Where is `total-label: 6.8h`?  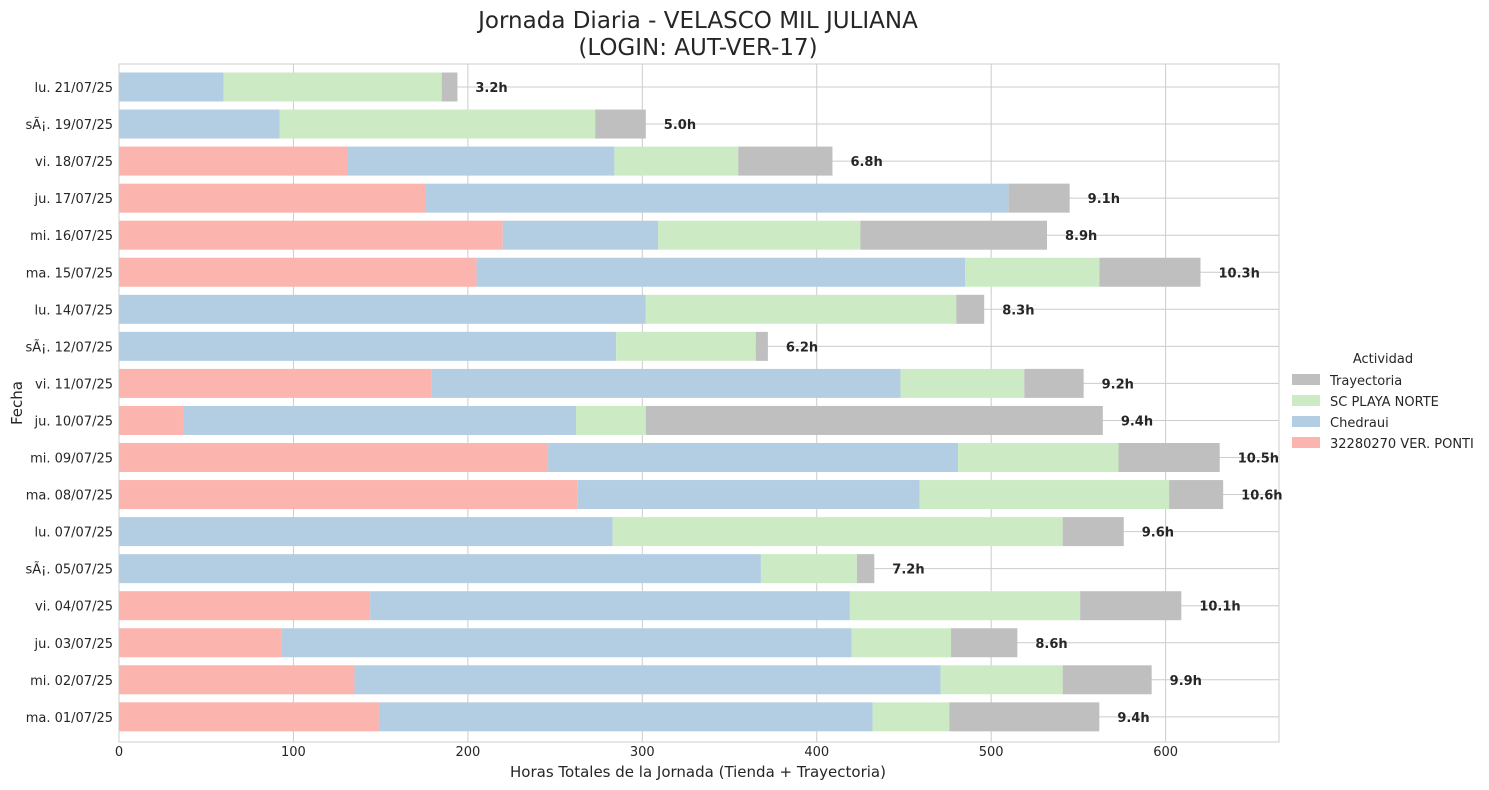
total-label: 6.8h is located at coordinates (866, 162).